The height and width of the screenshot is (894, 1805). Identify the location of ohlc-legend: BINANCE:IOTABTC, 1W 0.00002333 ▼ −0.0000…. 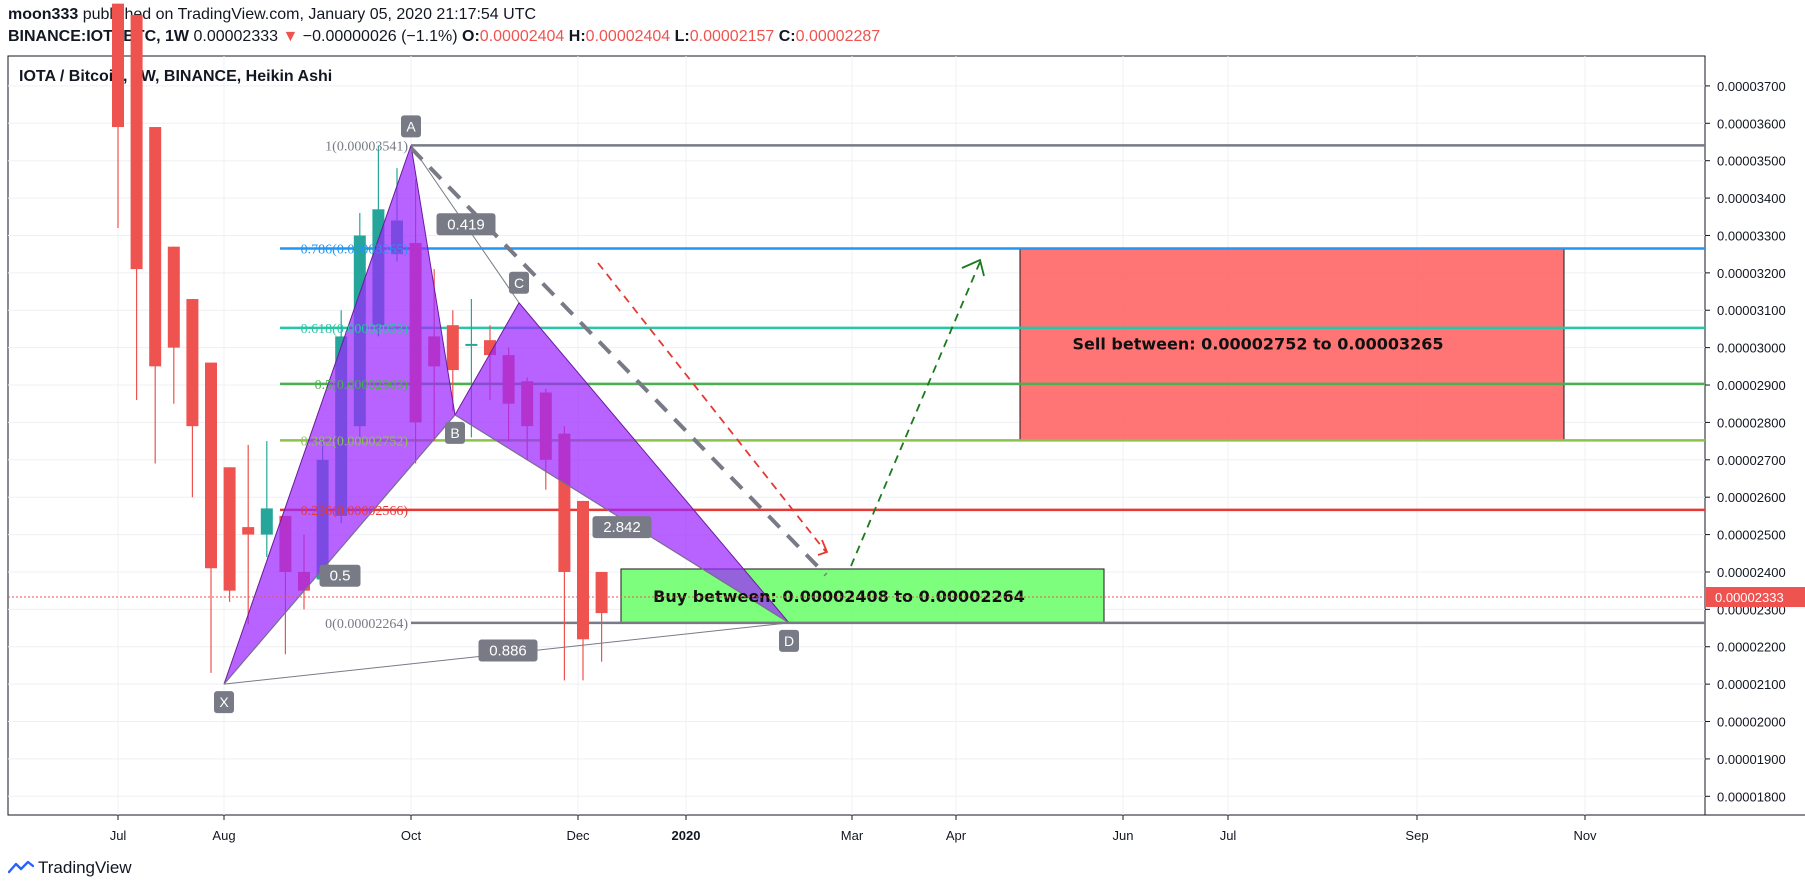
(444, 37).